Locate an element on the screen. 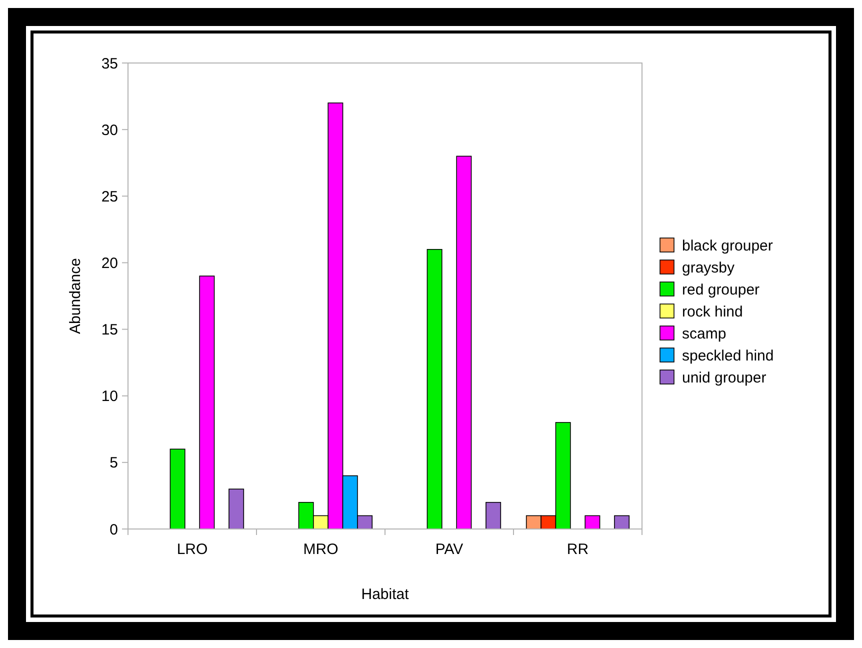 The height and width of the screenshot is (648, 862). legend-label: rock hind is located at coordinates (712, 311).